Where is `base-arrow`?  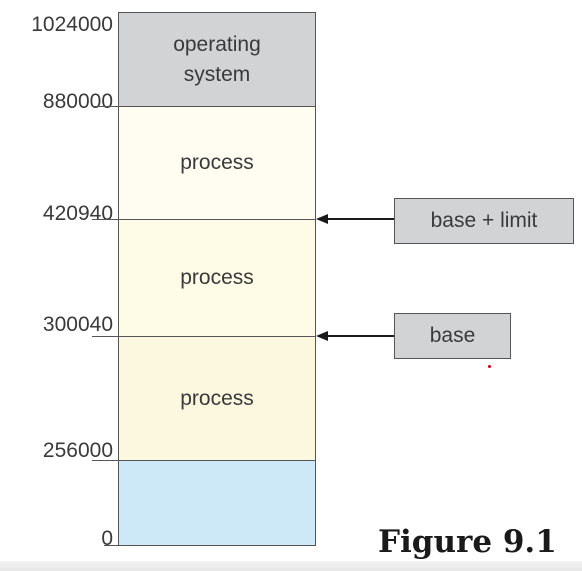 base-arrow is located at coordinates (355, 336).